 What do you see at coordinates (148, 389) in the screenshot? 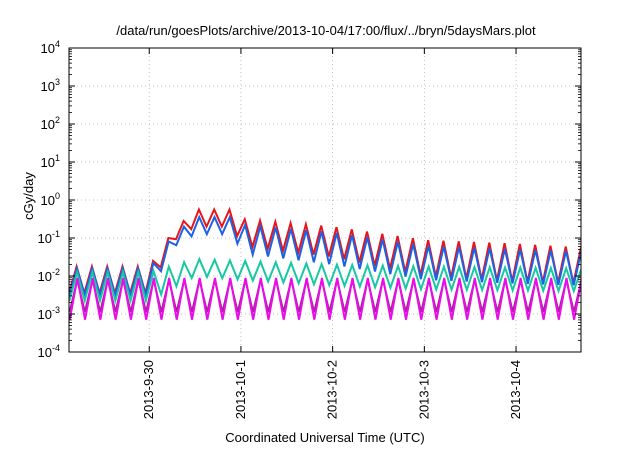
I see `x-tick-label: 2013-9-30` at bounding box center [148, 389].